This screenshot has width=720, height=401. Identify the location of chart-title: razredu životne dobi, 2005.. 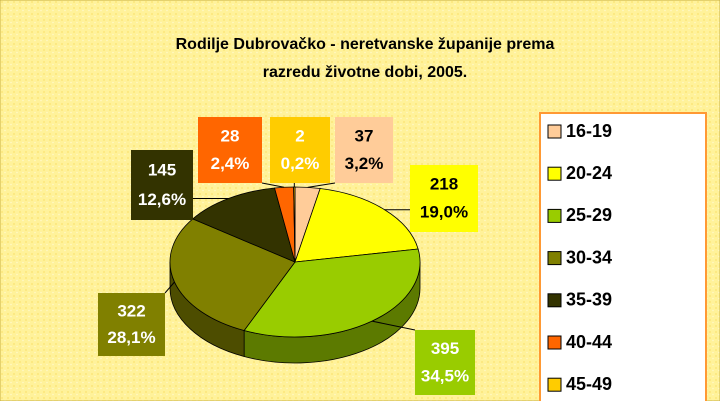
(365, 72).